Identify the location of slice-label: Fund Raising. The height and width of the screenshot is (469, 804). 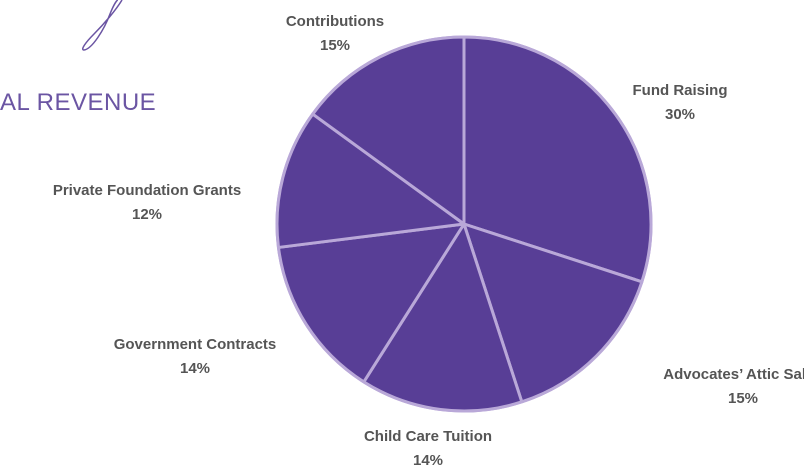
(680, 90).